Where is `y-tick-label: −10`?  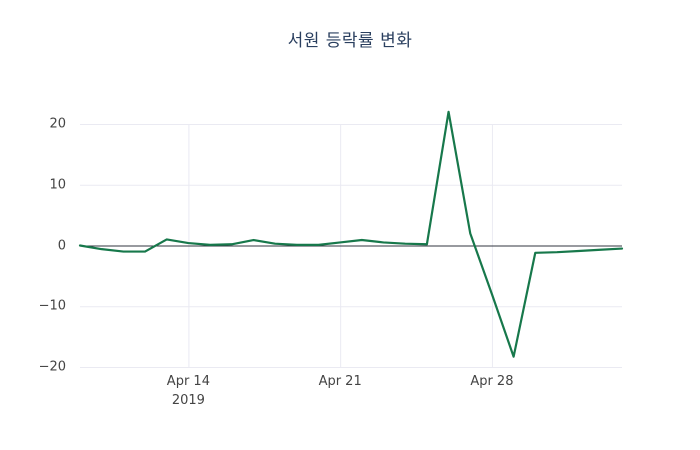 y-tick-label: −10 is located at coordinates (52, 306).